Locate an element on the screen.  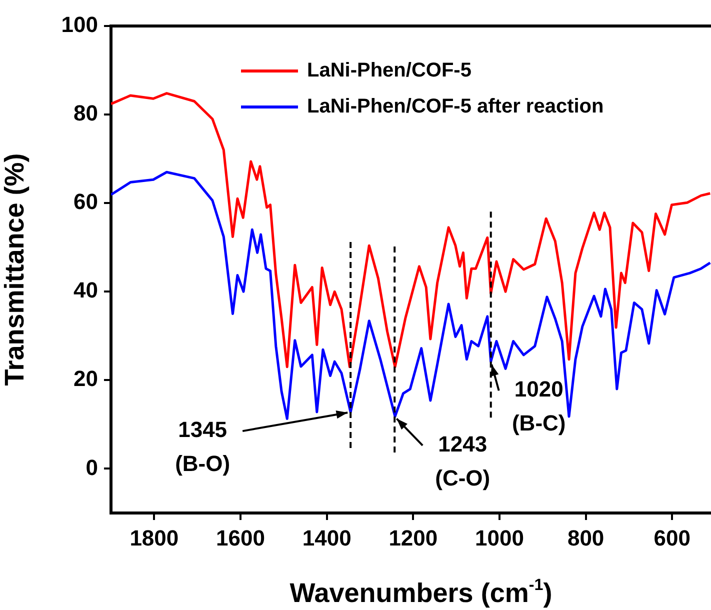
y-tick-label: 80 is located at coordinates (86, 113).